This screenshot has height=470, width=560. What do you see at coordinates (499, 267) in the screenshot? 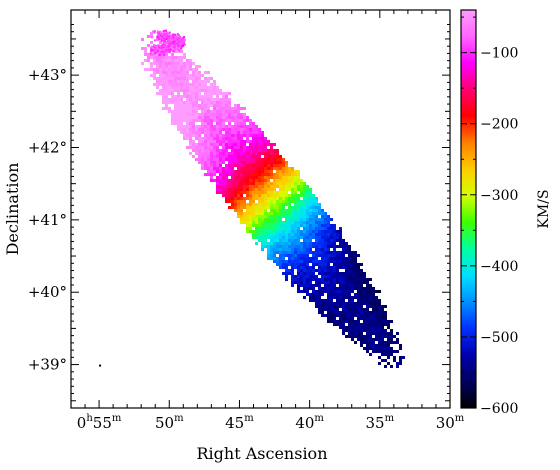
I see `colorbar-tick-label: −400` at bounding box center [499, 267].